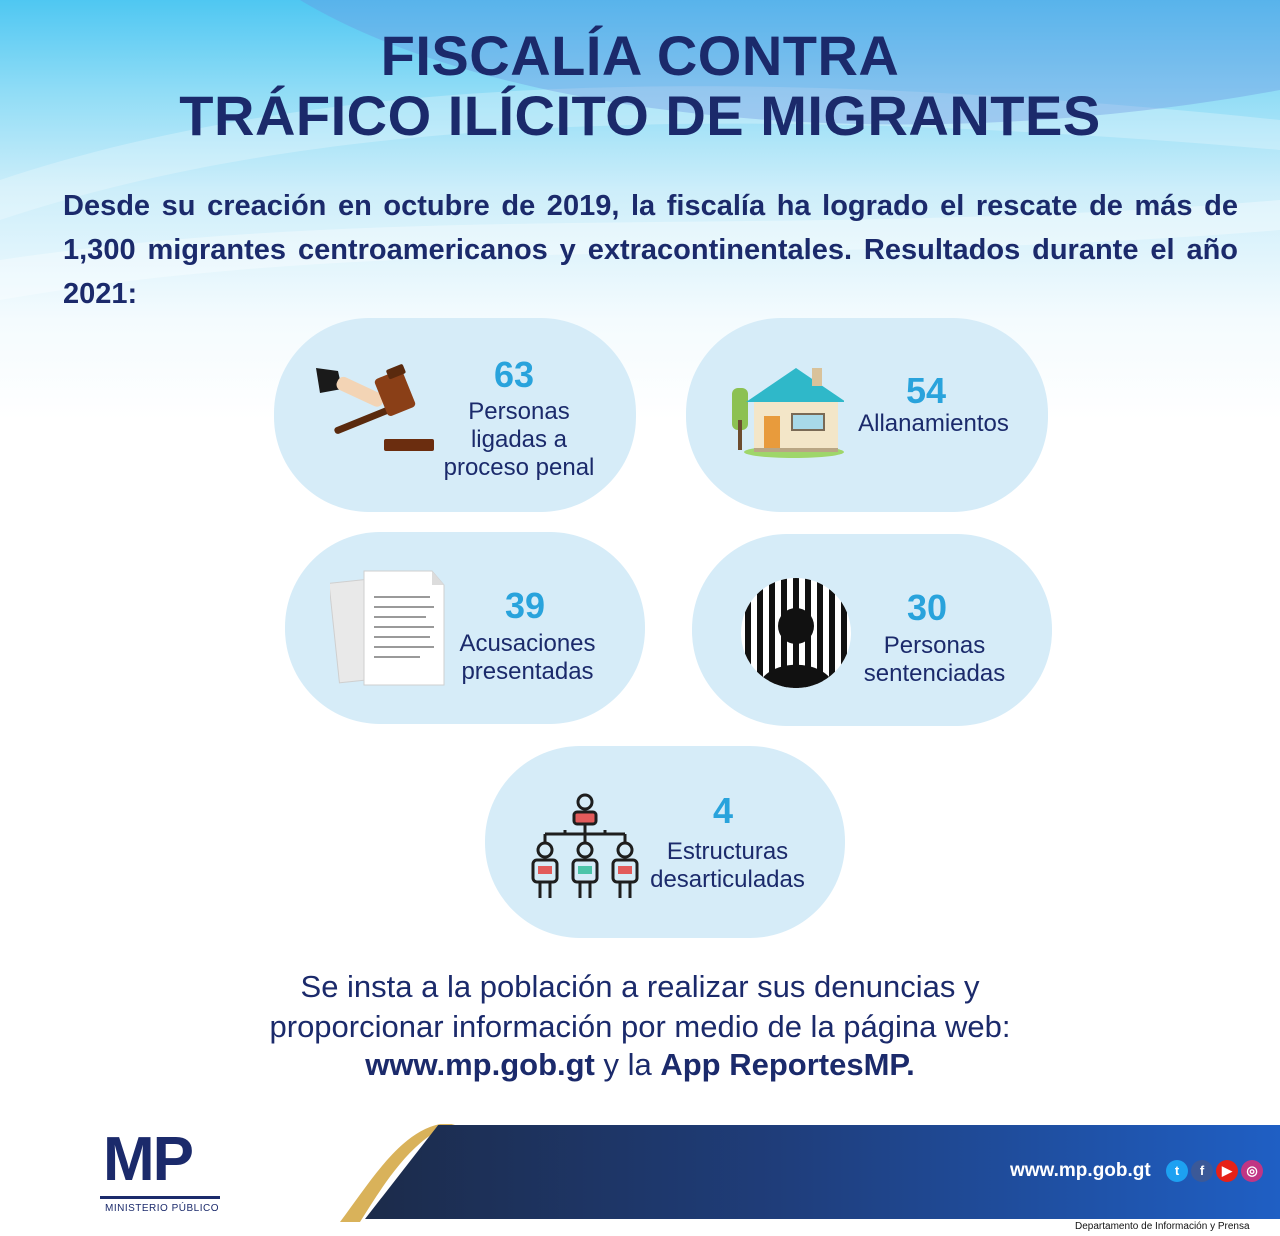 The image size is (1280, 1236). I want to click on twitter-icon: t, so click(1177, 1171).